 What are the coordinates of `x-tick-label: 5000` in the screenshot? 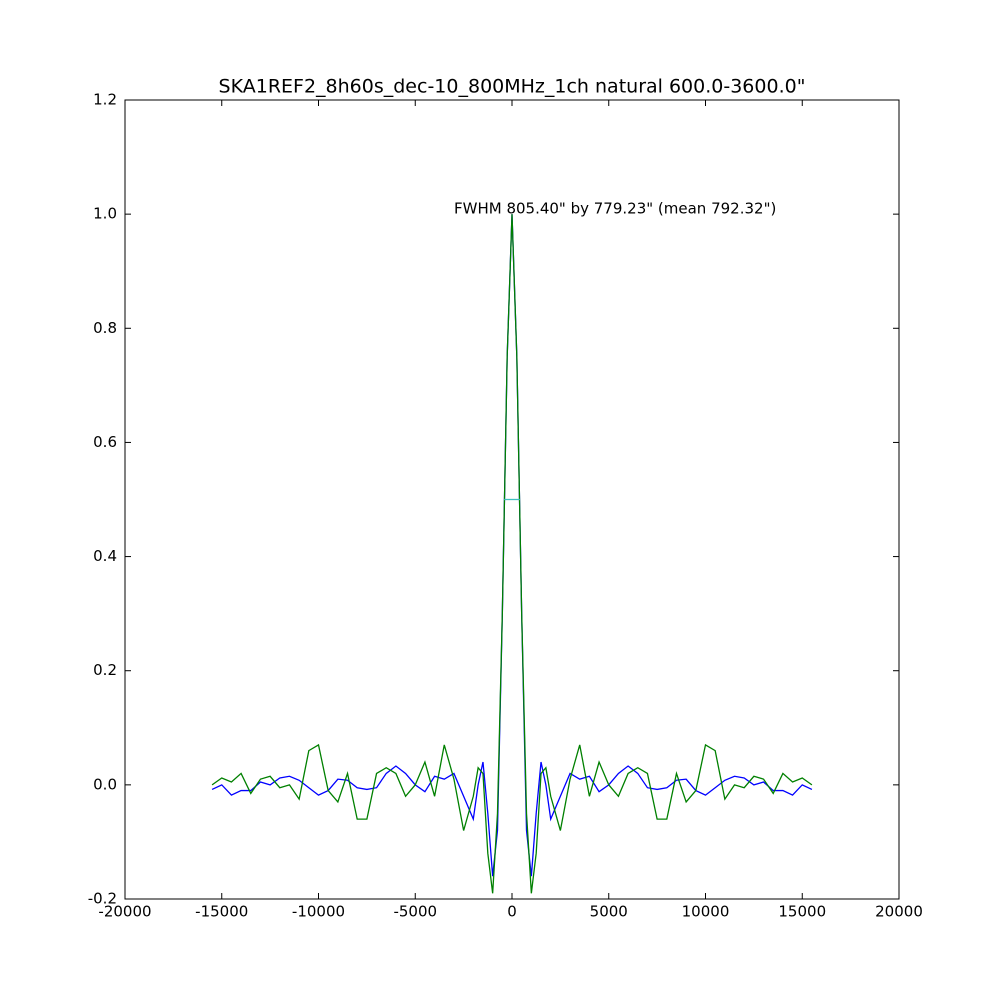 It's located at (609, 912).